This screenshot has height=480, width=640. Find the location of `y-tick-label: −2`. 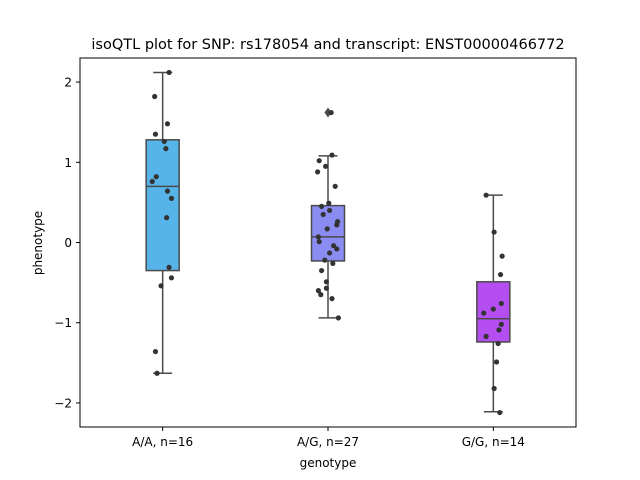

y-tick-label: −2 is located at coordinates (63, 403).